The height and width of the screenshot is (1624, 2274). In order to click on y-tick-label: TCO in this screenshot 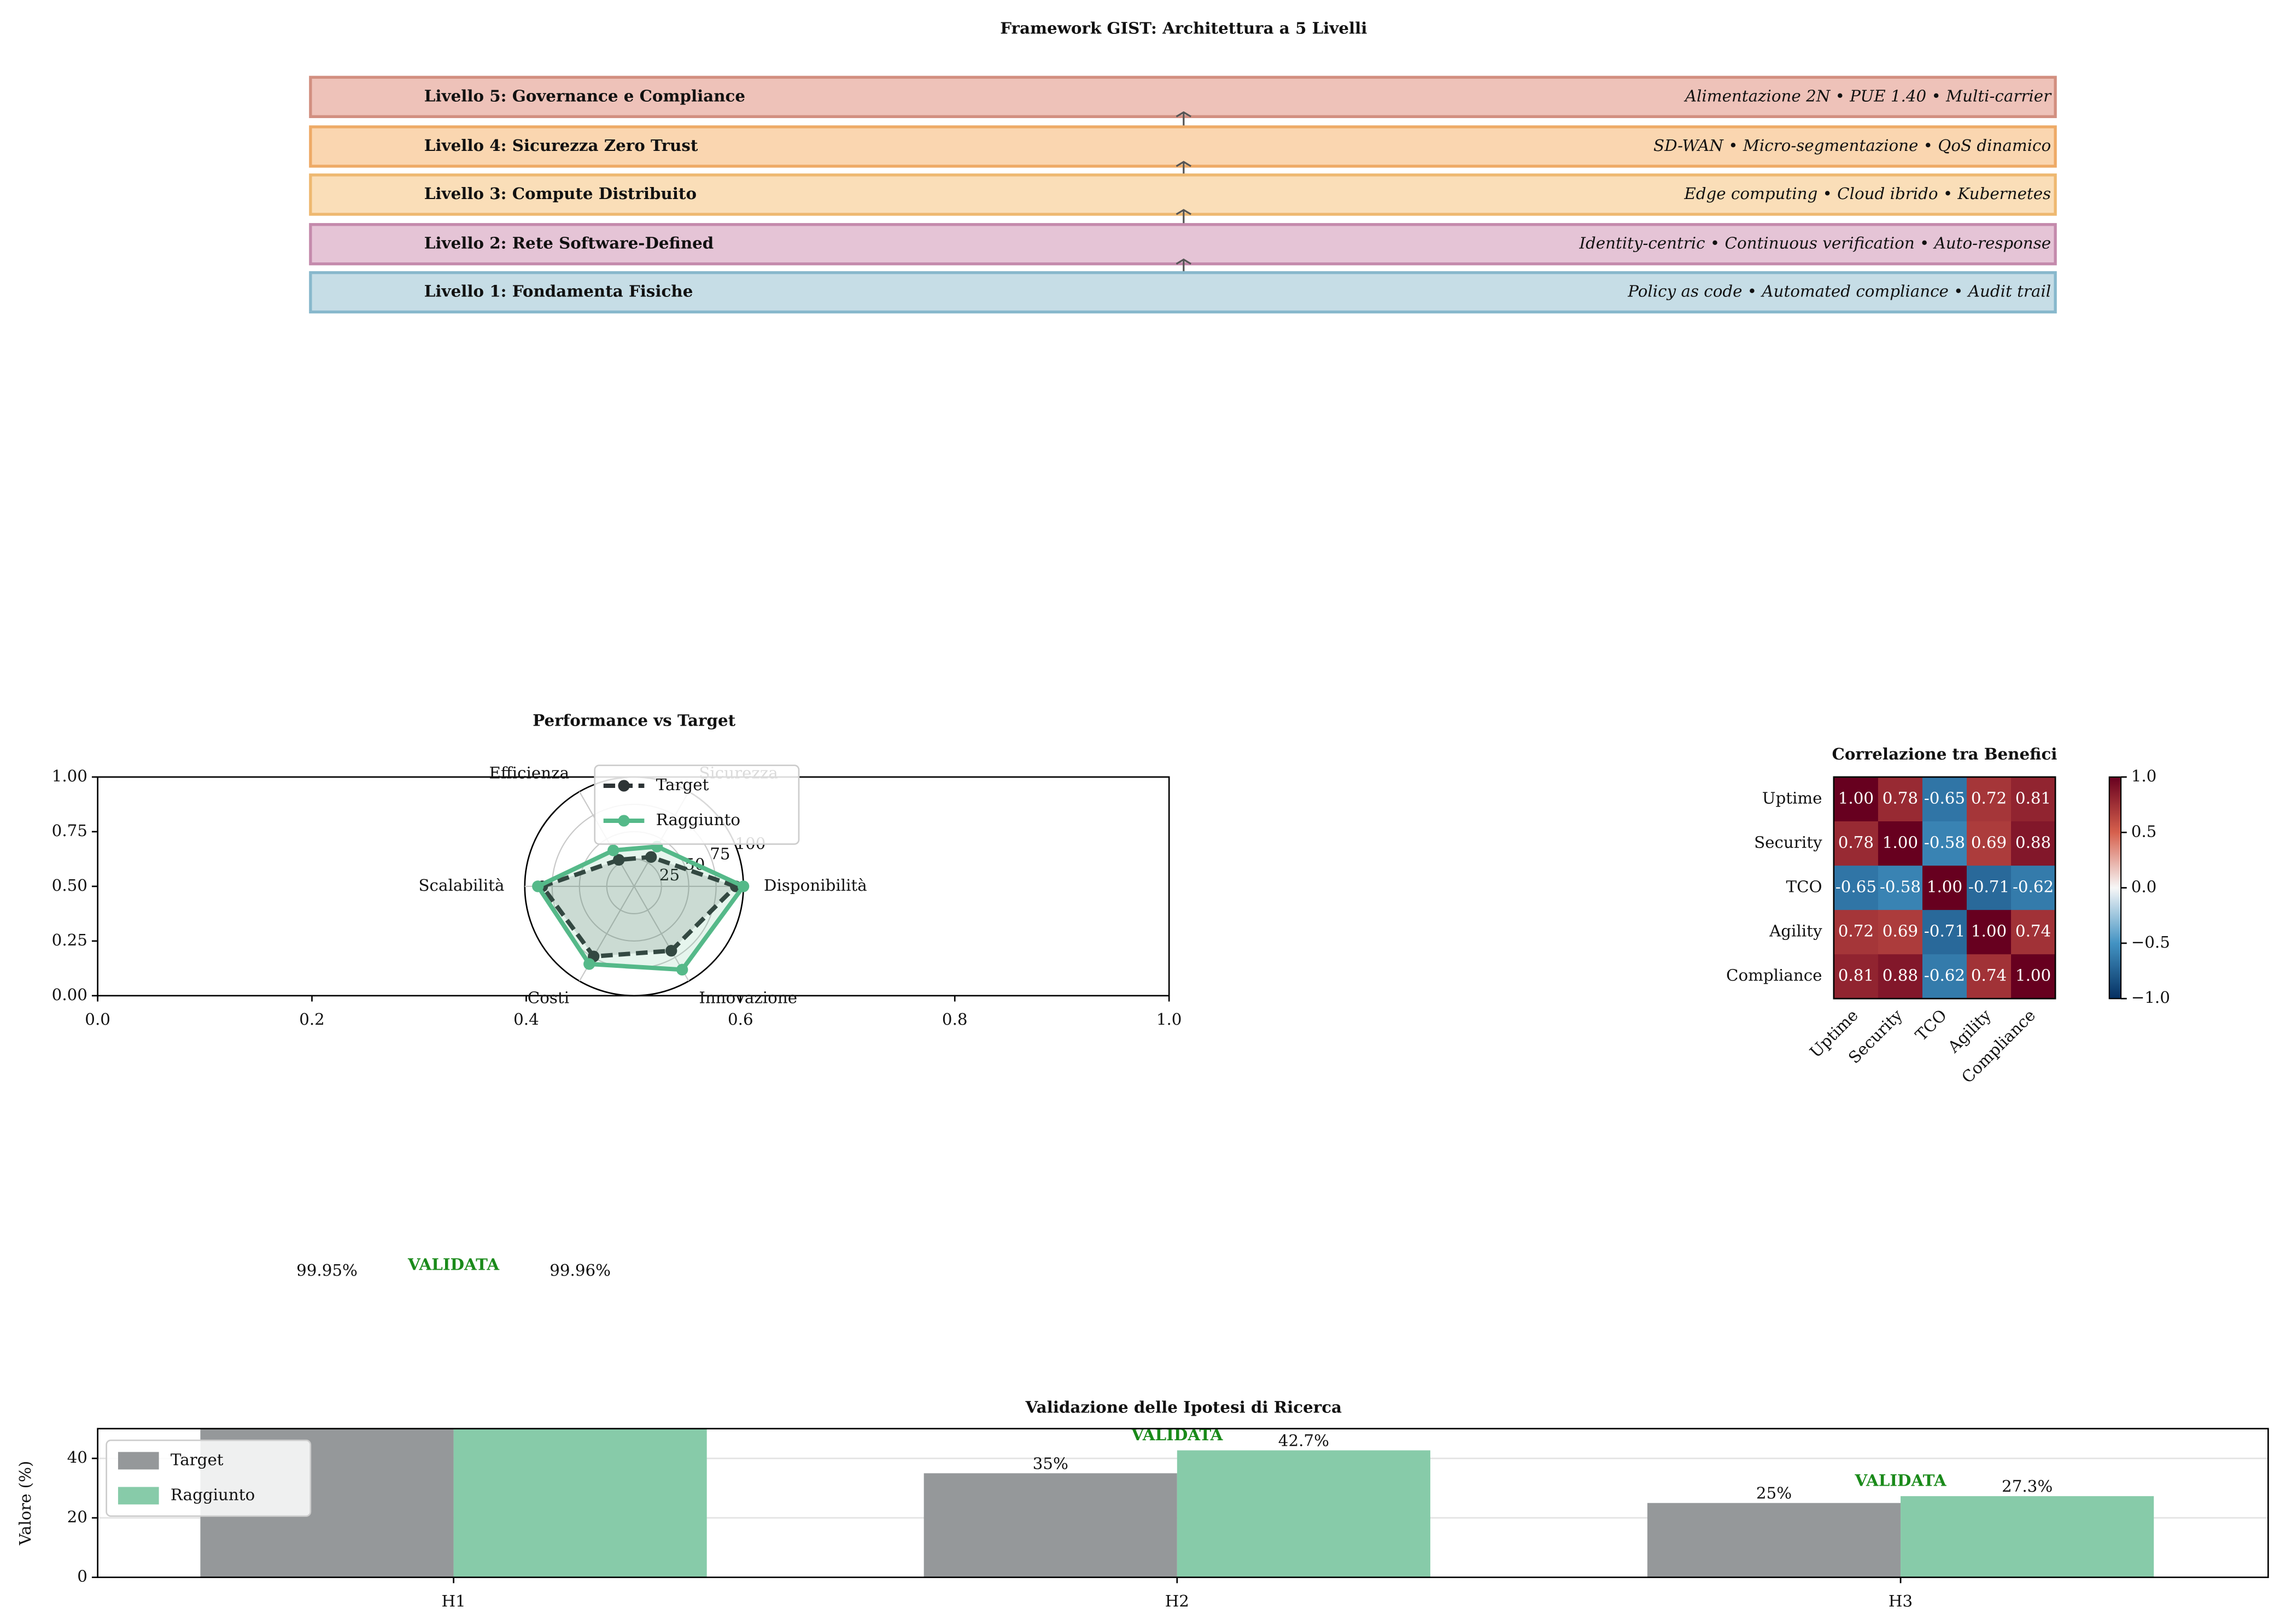, I will do `click(1804, 887)`.